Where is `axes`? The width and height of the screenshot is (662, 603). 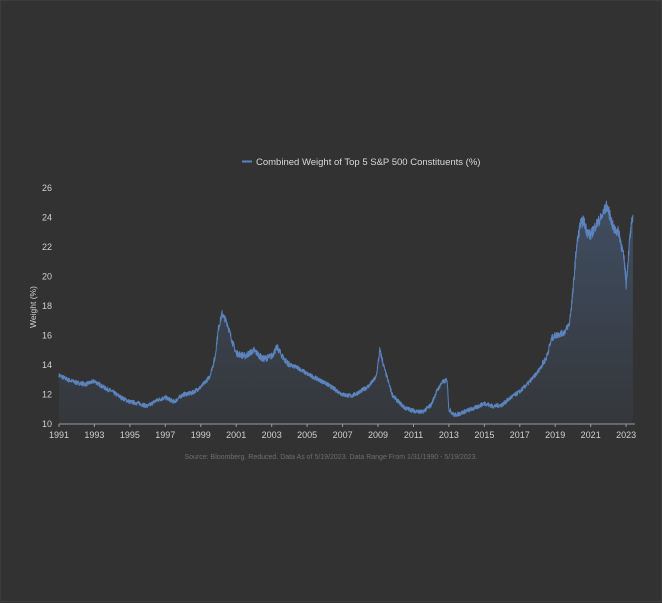 axes is located at coordinates (346, 425).